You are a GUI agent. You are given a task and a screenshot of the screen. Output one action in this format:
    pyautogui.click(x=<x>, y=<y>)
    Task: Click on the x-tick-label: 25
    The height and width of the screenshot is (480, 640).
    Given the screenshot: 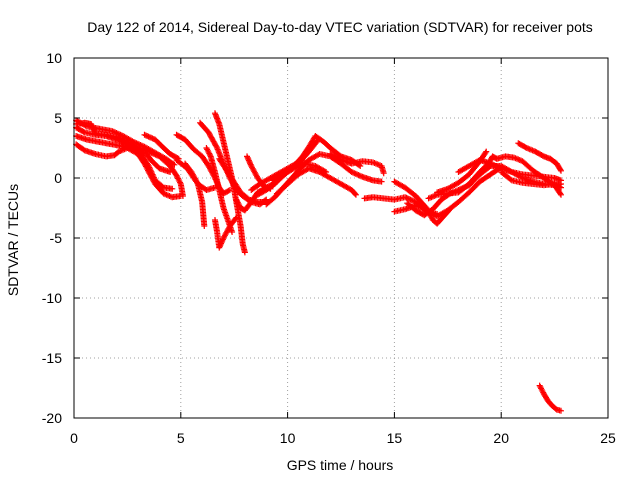 What is the action you would take?
    pyautogui.click(x=608, y=438)
    